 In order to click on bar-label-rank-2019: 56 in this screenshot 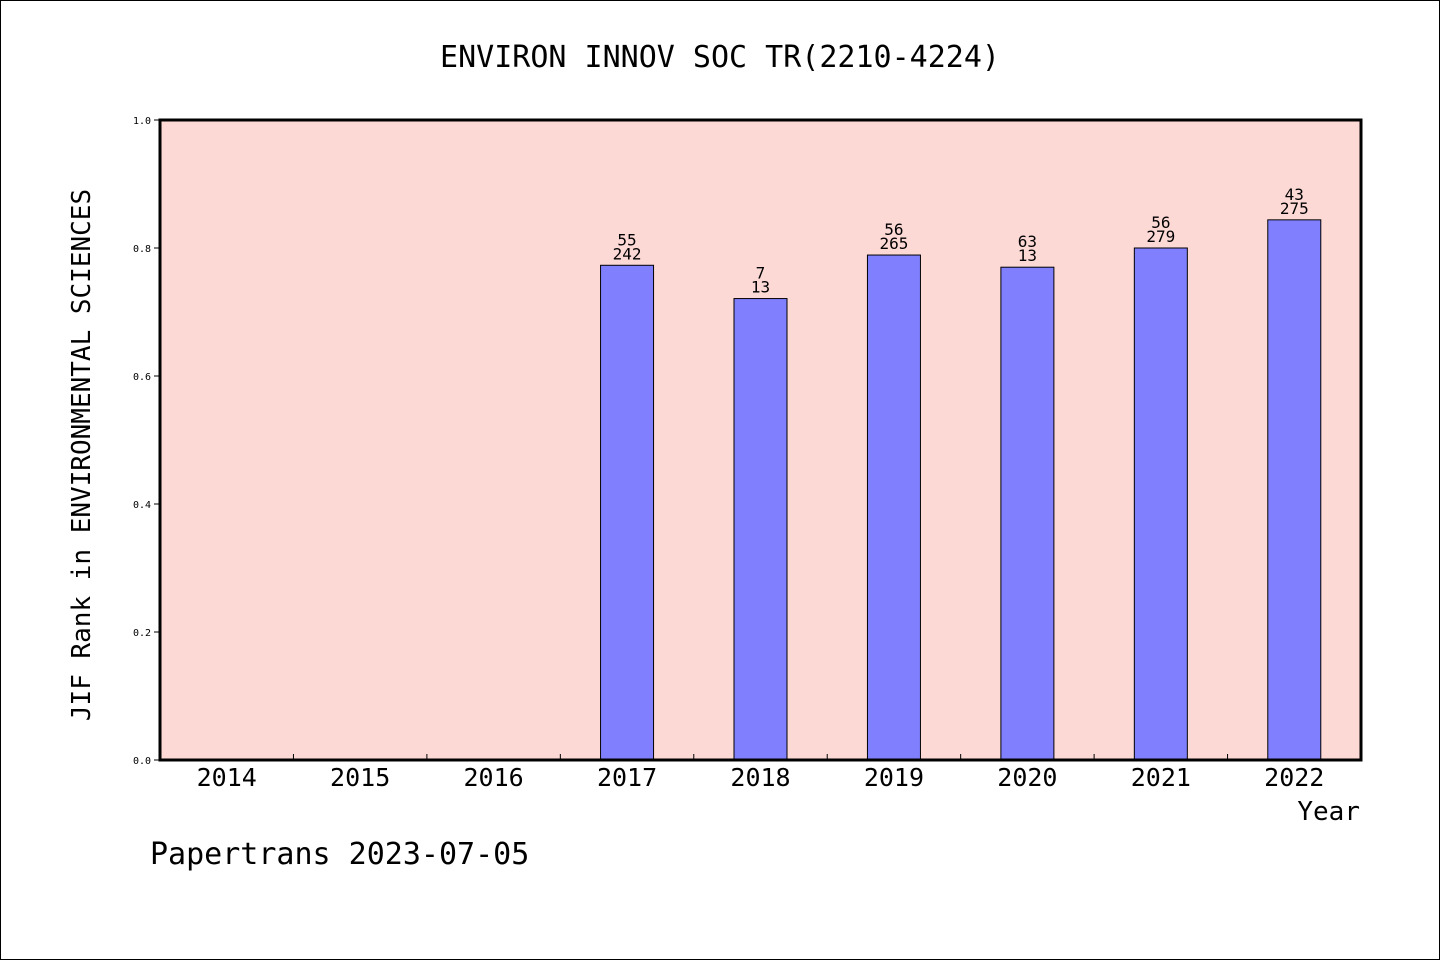, I will do `click(893, 229)`.